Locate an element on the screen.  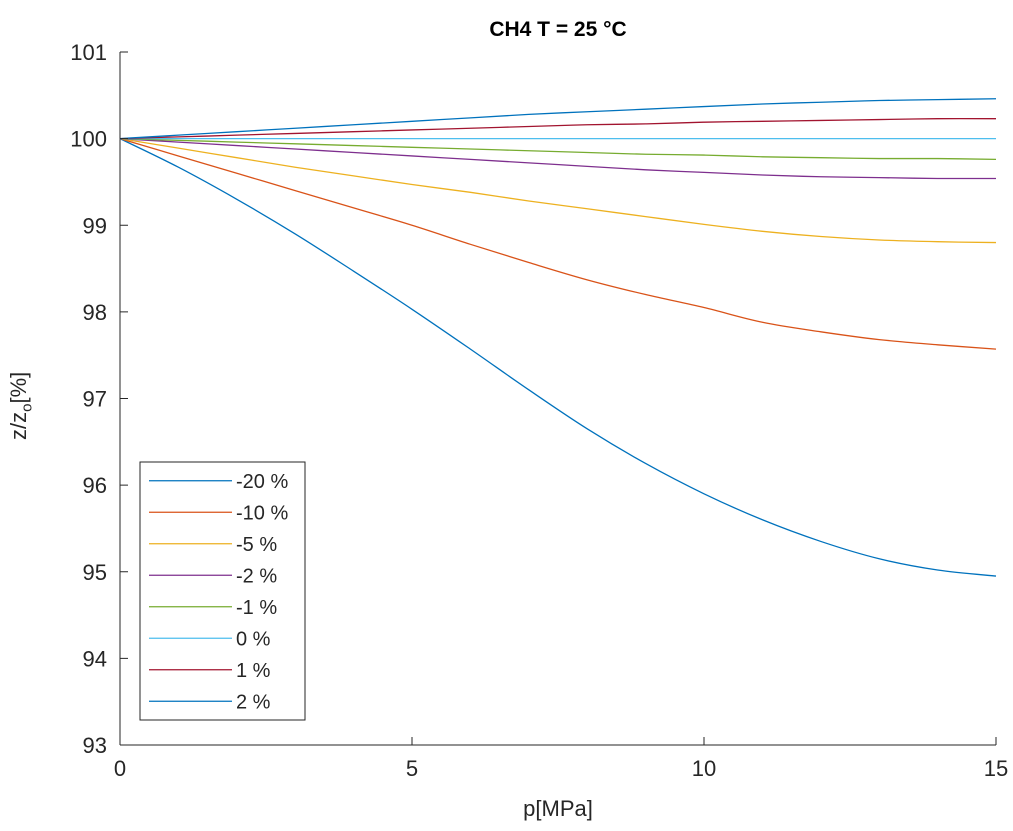
x-tick-label: 5 is located at coordinates (412, 768).